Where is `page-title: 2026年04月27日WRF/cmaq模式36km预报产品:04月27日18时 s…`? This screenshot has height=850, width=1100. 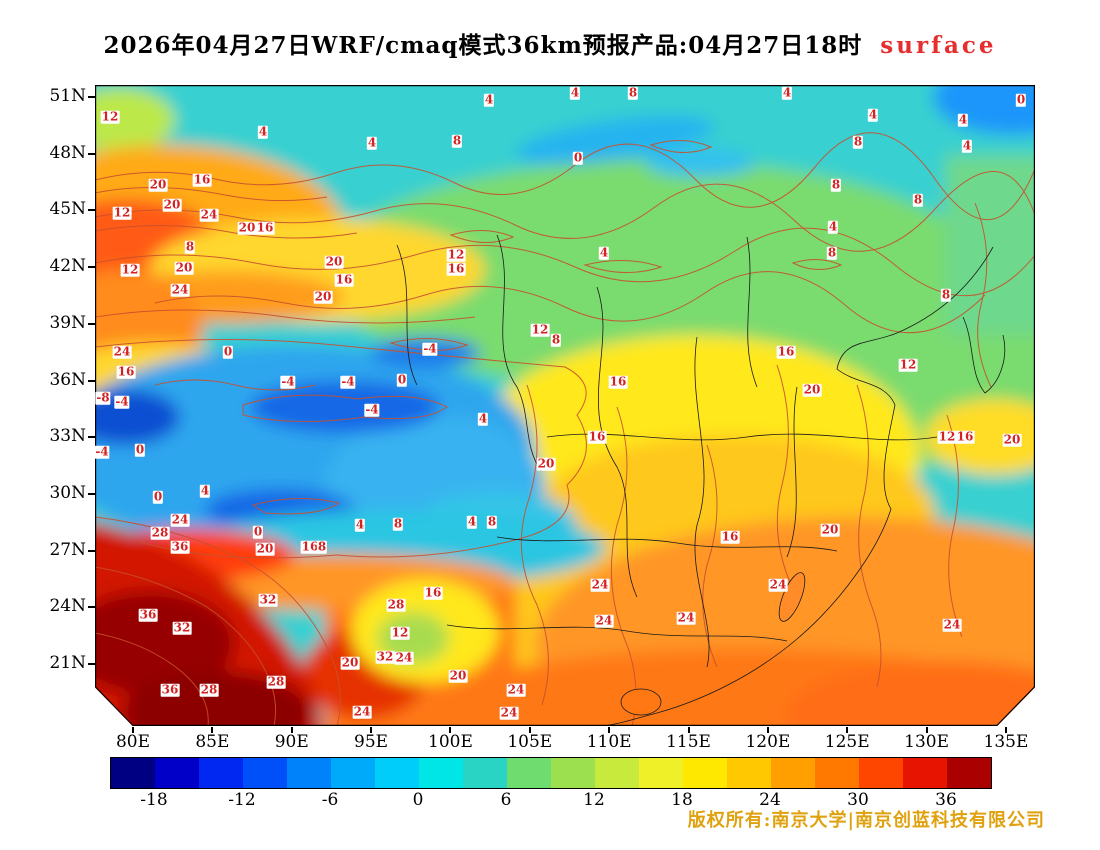
page-title: 2026年04月27日WRF/cmaq模式36km预报产品:04月27日18时 s… is located at coordinates (550, 43).